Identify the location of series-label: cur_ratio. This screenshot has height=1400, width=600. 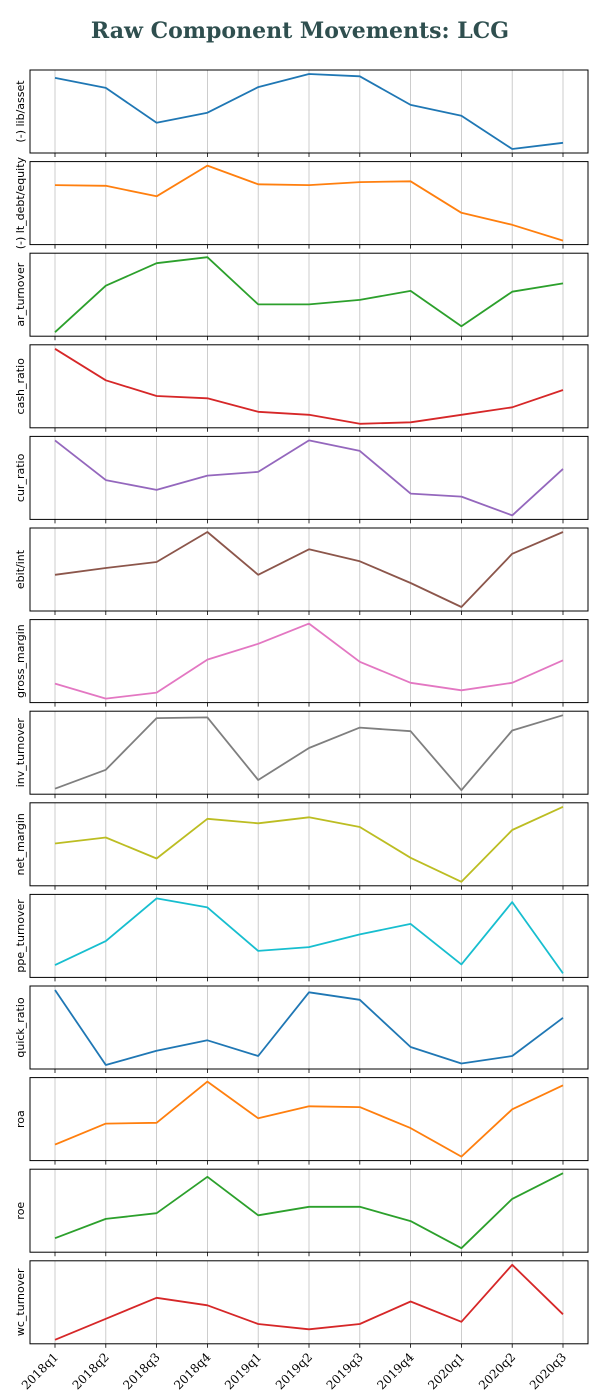
(20, 477).